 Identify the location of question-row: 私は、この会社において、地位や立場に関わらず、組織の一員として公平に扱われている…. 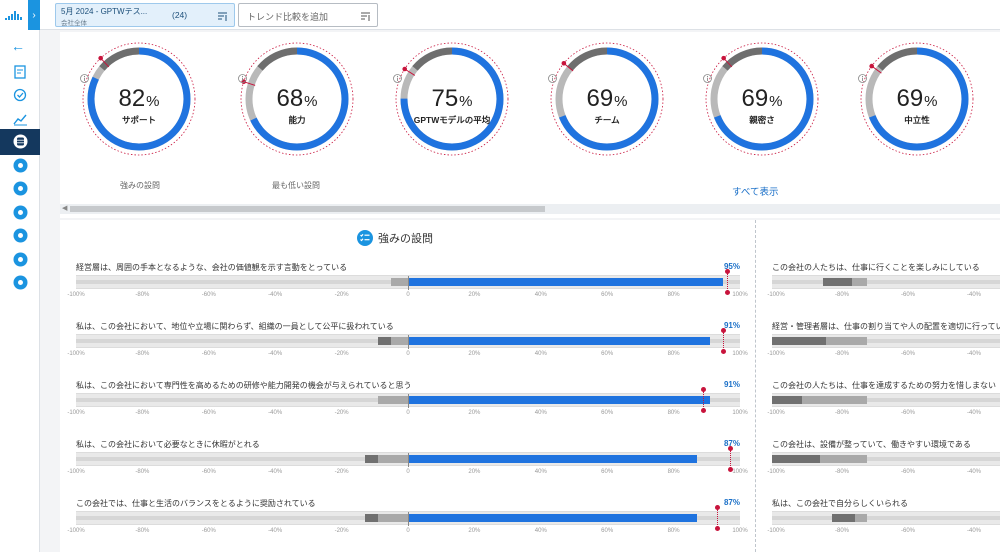
(405, 349).